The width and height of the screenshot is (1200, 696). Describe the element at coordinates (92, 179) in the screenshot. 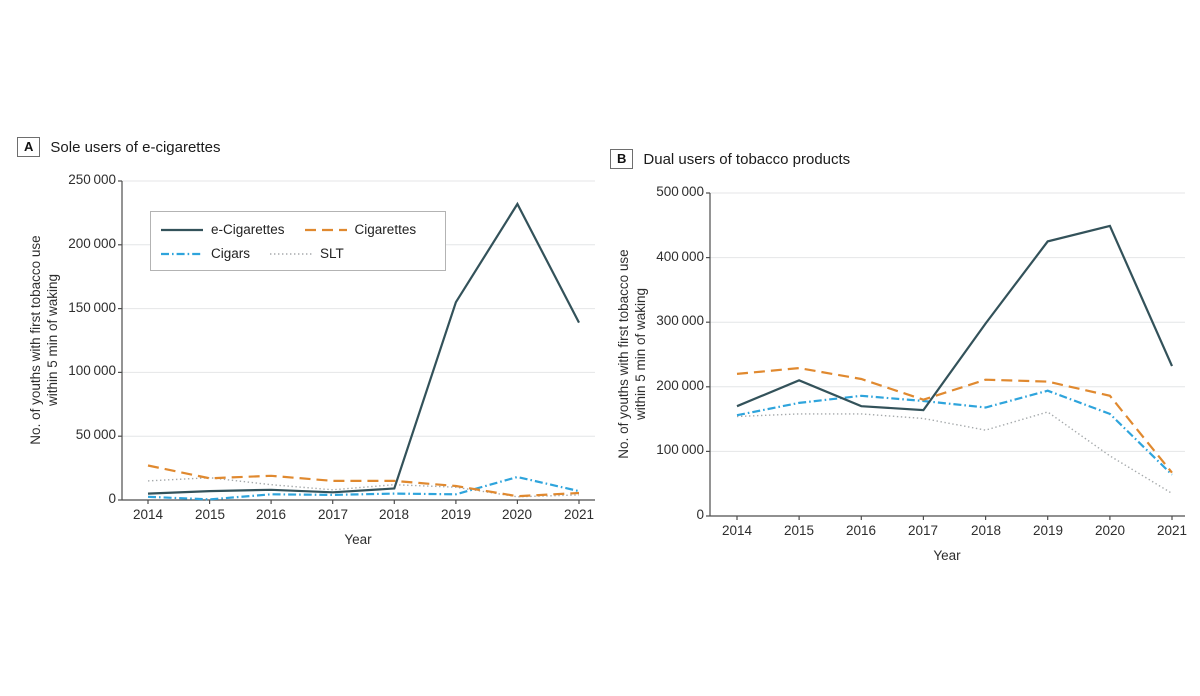

I see `panel-a-ytick-label-5: 250 000` at that location.